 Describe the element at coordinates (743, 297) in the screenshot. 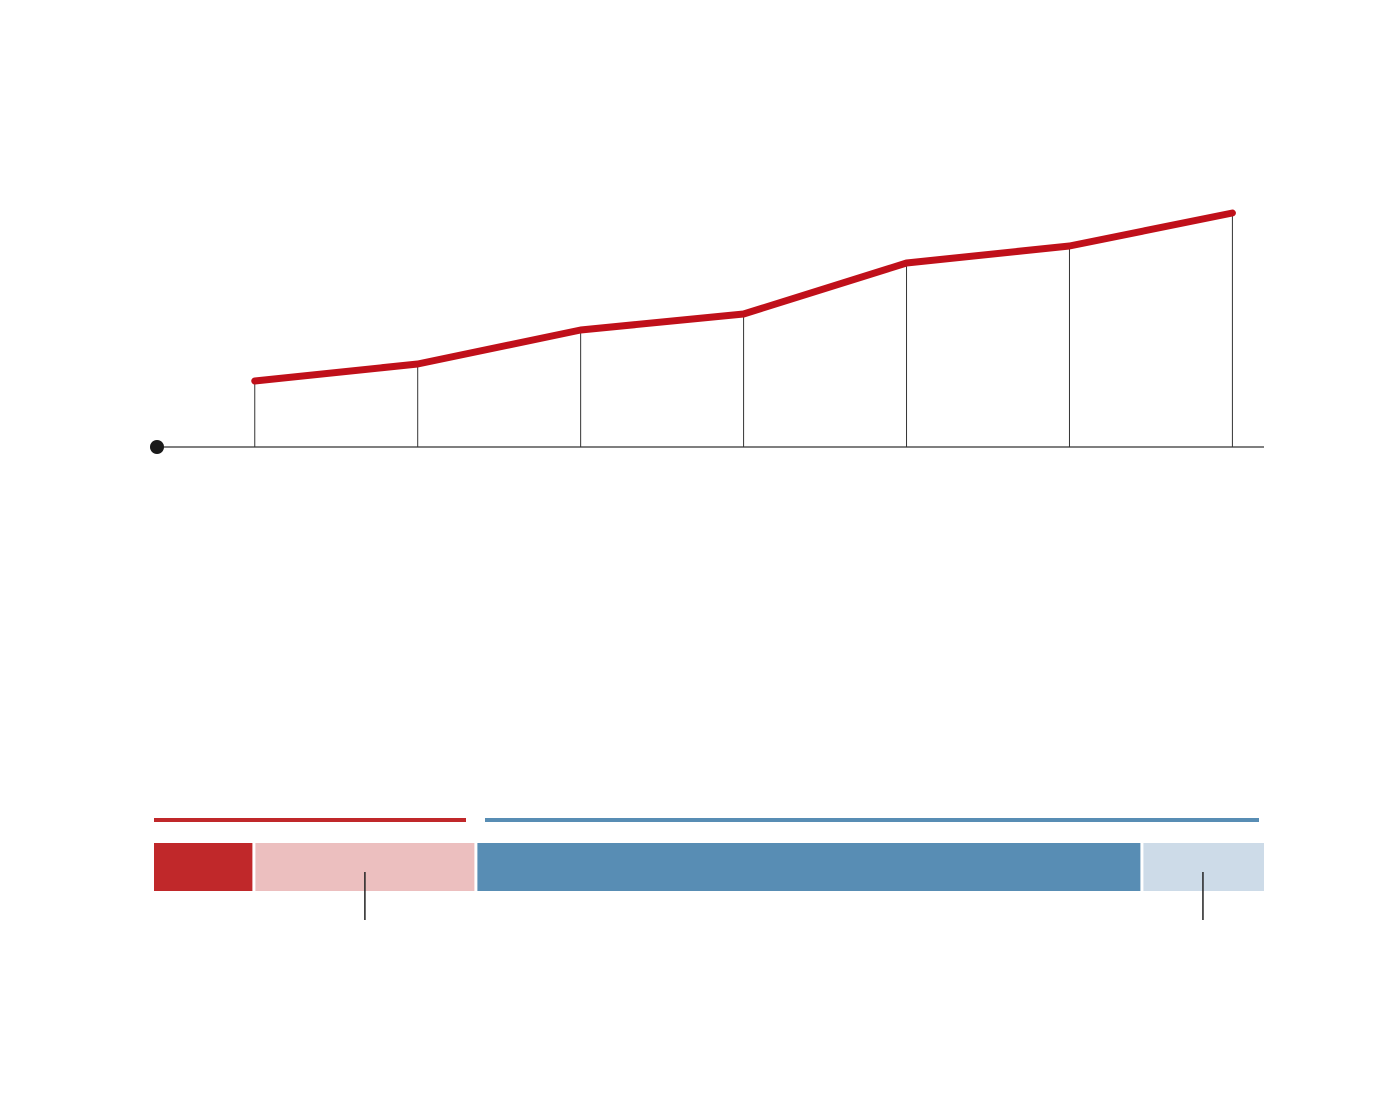

I see `line-series` at that location.